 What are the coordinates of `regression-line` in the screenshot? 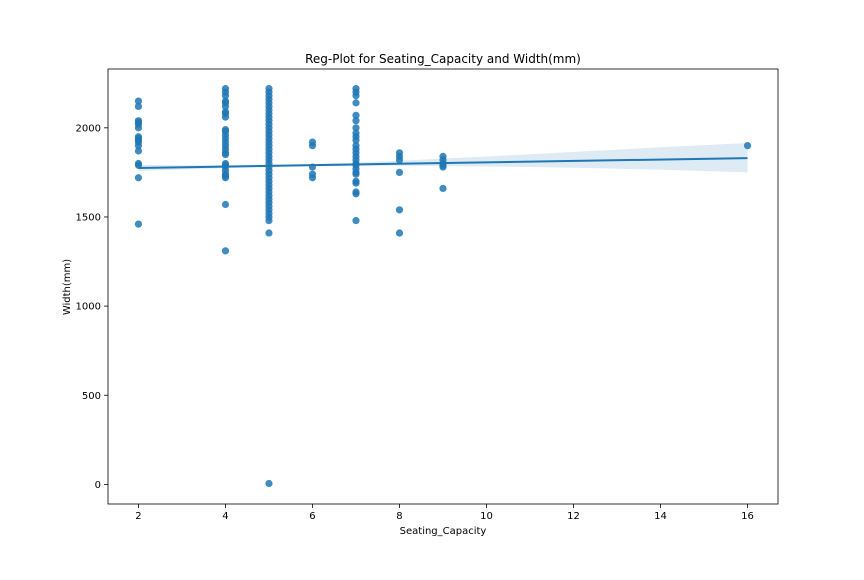 It's located at (443, 163).